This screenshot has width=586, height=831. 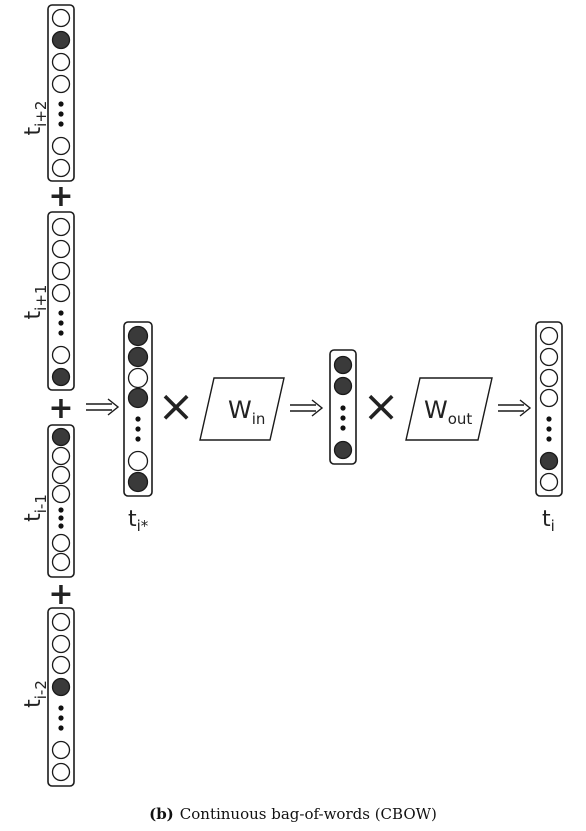 I want to click on label-t-i-plus-2: ti+2, so click(x=35, y=118).